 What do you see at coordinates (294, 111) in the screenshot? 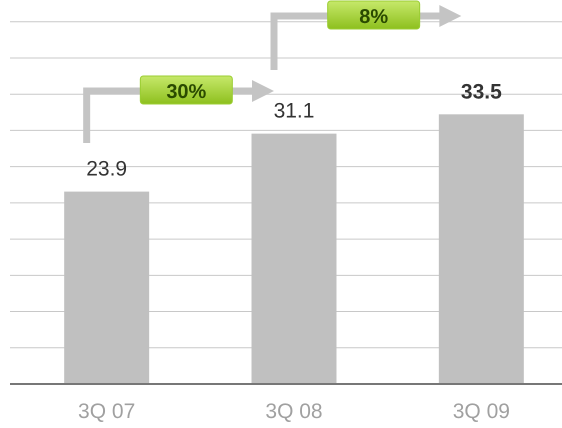
I see `data-label: 31.1` at bounding box center [294, 111].